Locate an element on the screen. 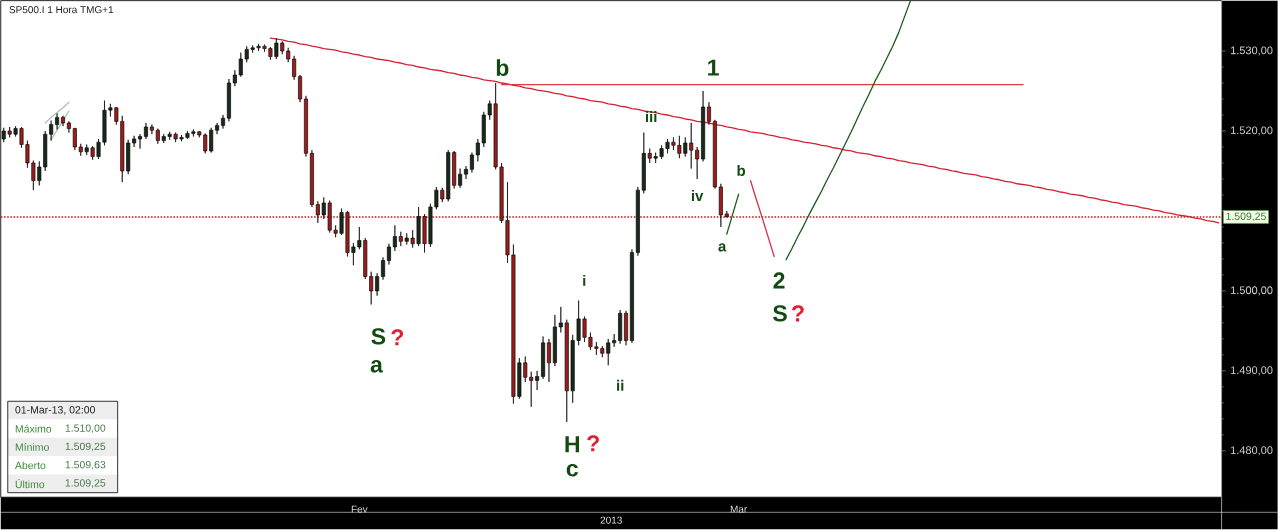 The width and height of the screenshot is (1278, 530). ref-line-label: 1.509,25 is located at coordinates (1246, 217).